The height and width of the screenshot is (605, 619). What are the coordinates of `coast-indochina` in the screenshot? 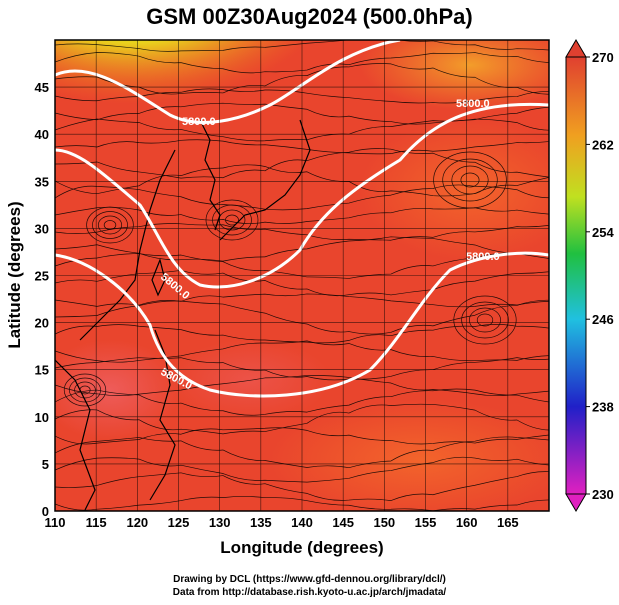 It's located at (75, 435).